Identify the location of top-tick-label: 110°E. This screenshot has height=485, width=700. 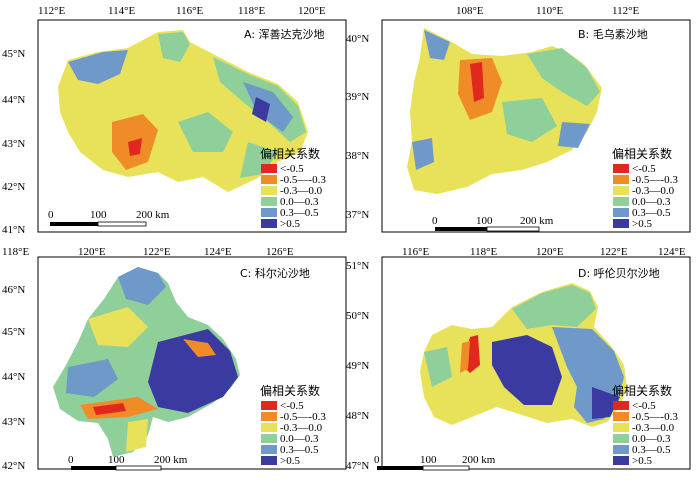
(549, 11).